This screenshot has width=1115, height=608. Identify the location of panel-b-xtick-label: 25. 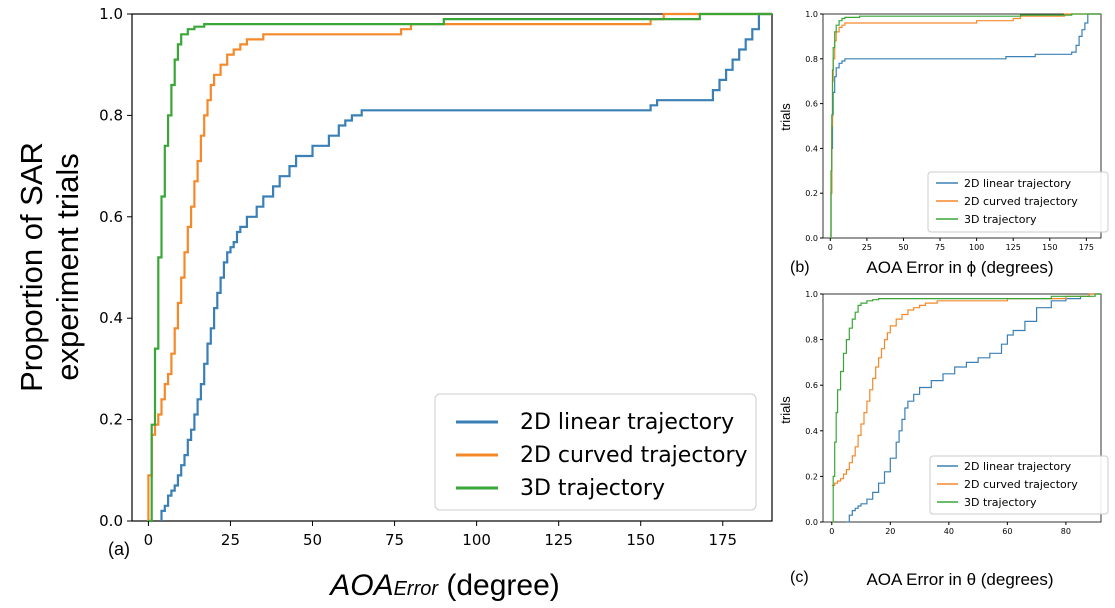
(867, 247).